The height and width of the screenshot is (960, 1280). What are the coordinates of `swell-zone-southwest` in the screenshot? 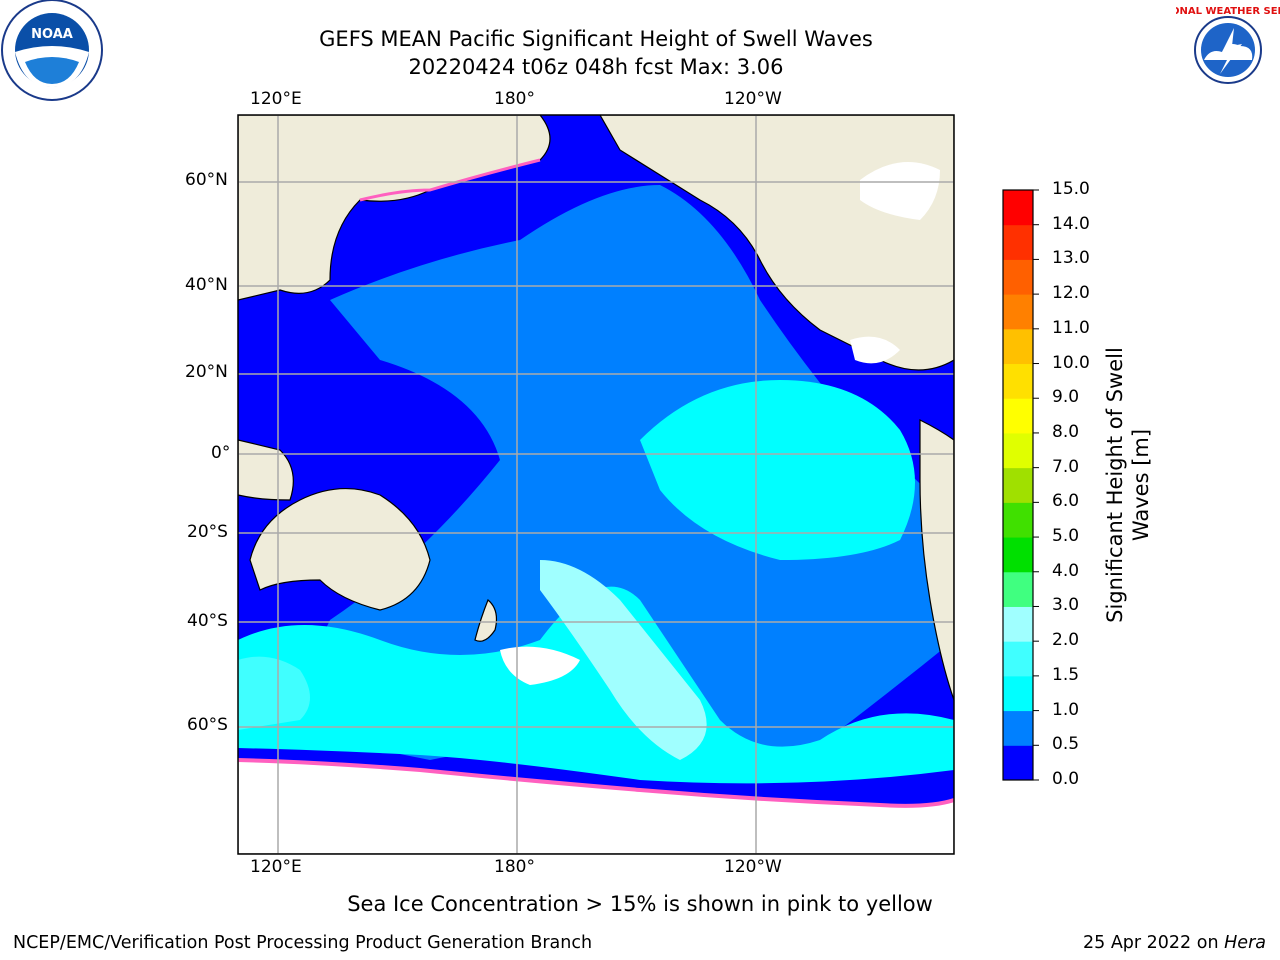 It's located at (274, 693).